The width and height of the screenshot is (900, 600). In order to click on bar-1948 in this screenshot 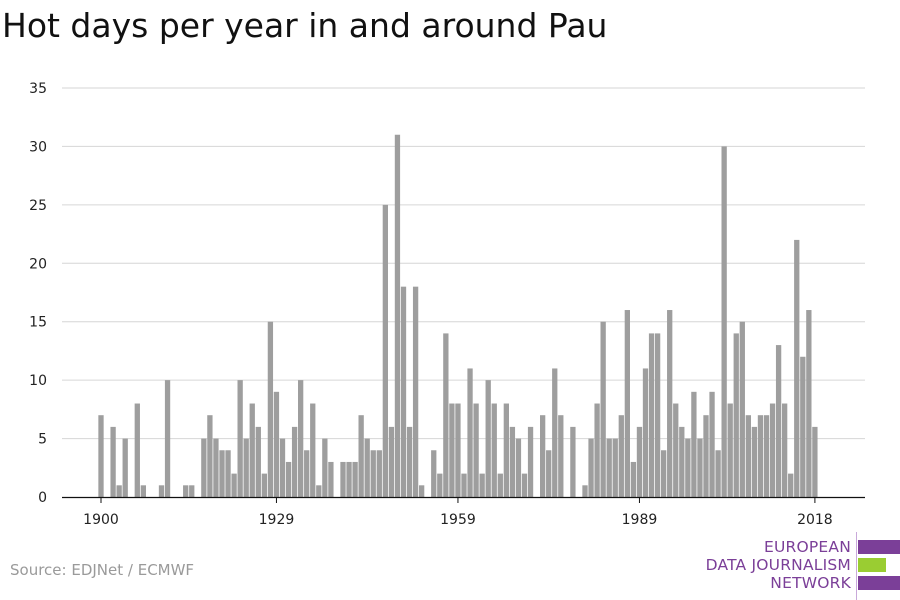, I will do `click(391, 461)`.